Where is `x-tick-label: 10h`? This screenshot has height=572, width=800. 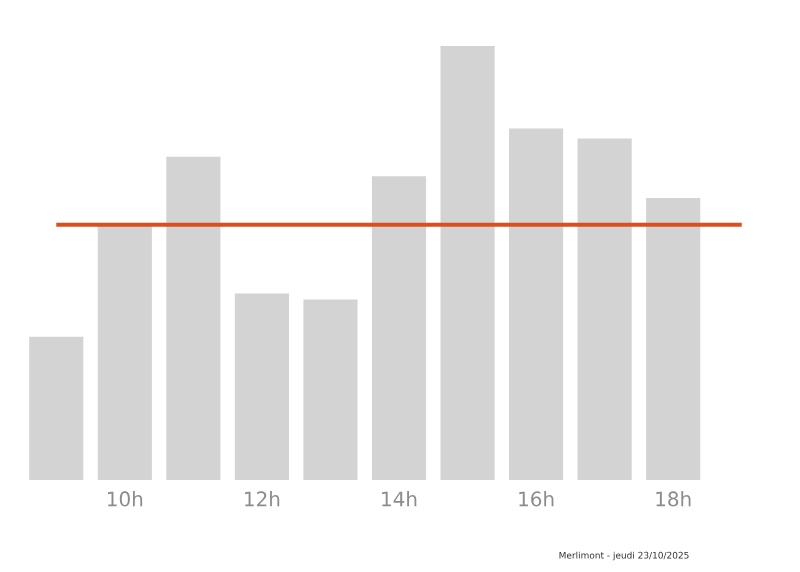
x-tick-label: 10h is located at coordinates (125, 499).